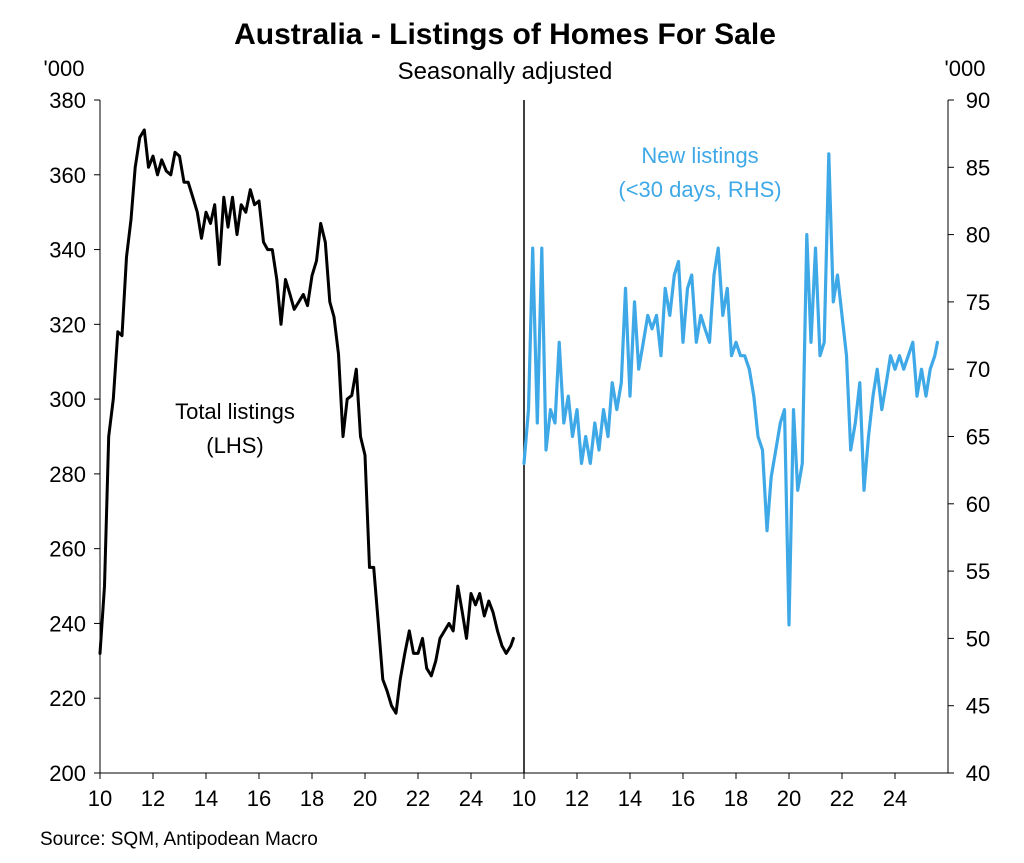  I want to click on left-y-tick-label: 260, so click(67, 549).